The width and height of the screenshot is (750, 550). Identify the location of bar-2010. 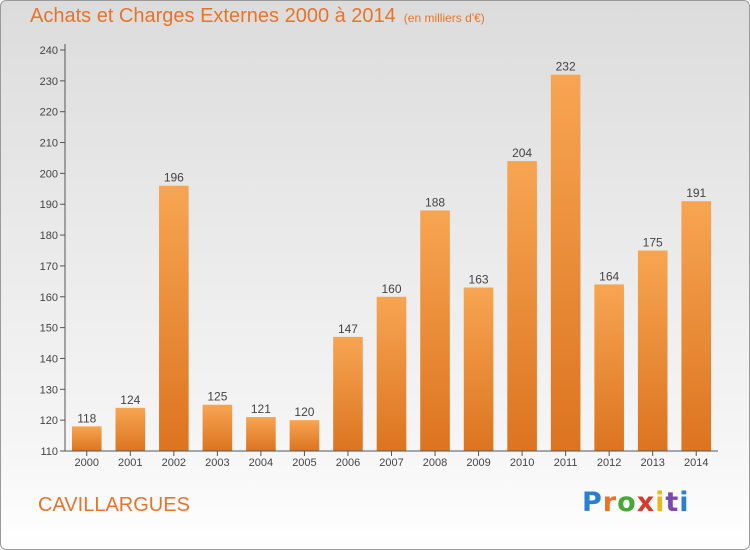
(522, 306).